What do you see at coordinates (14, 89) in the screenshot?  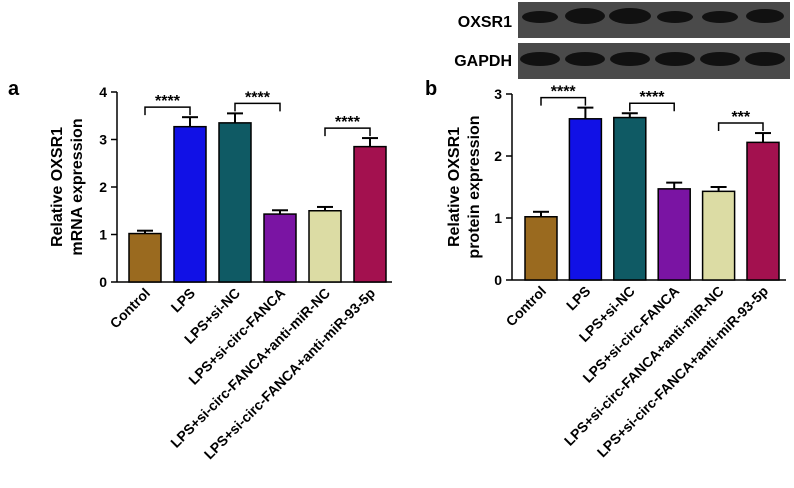 I see `panel-label: a` at bounding box center [14, 89].